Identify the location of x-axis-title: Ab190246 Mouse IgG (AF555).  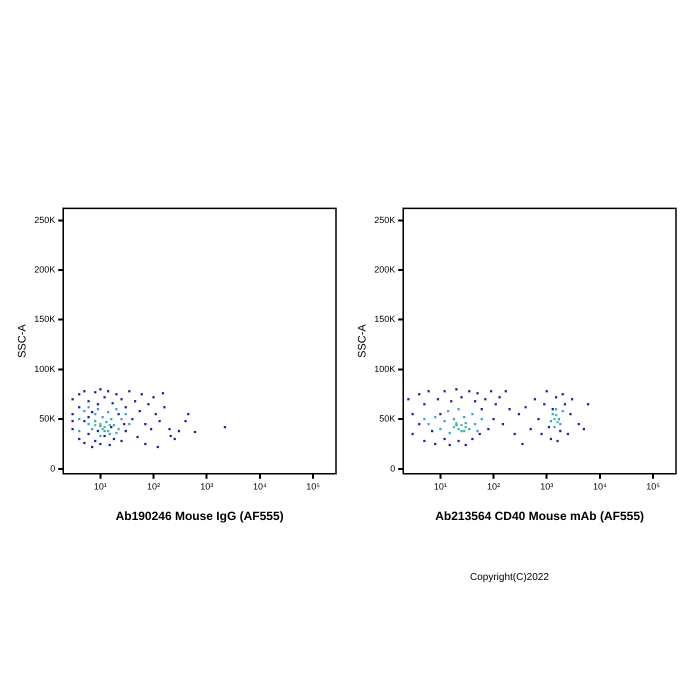
(200, 516).